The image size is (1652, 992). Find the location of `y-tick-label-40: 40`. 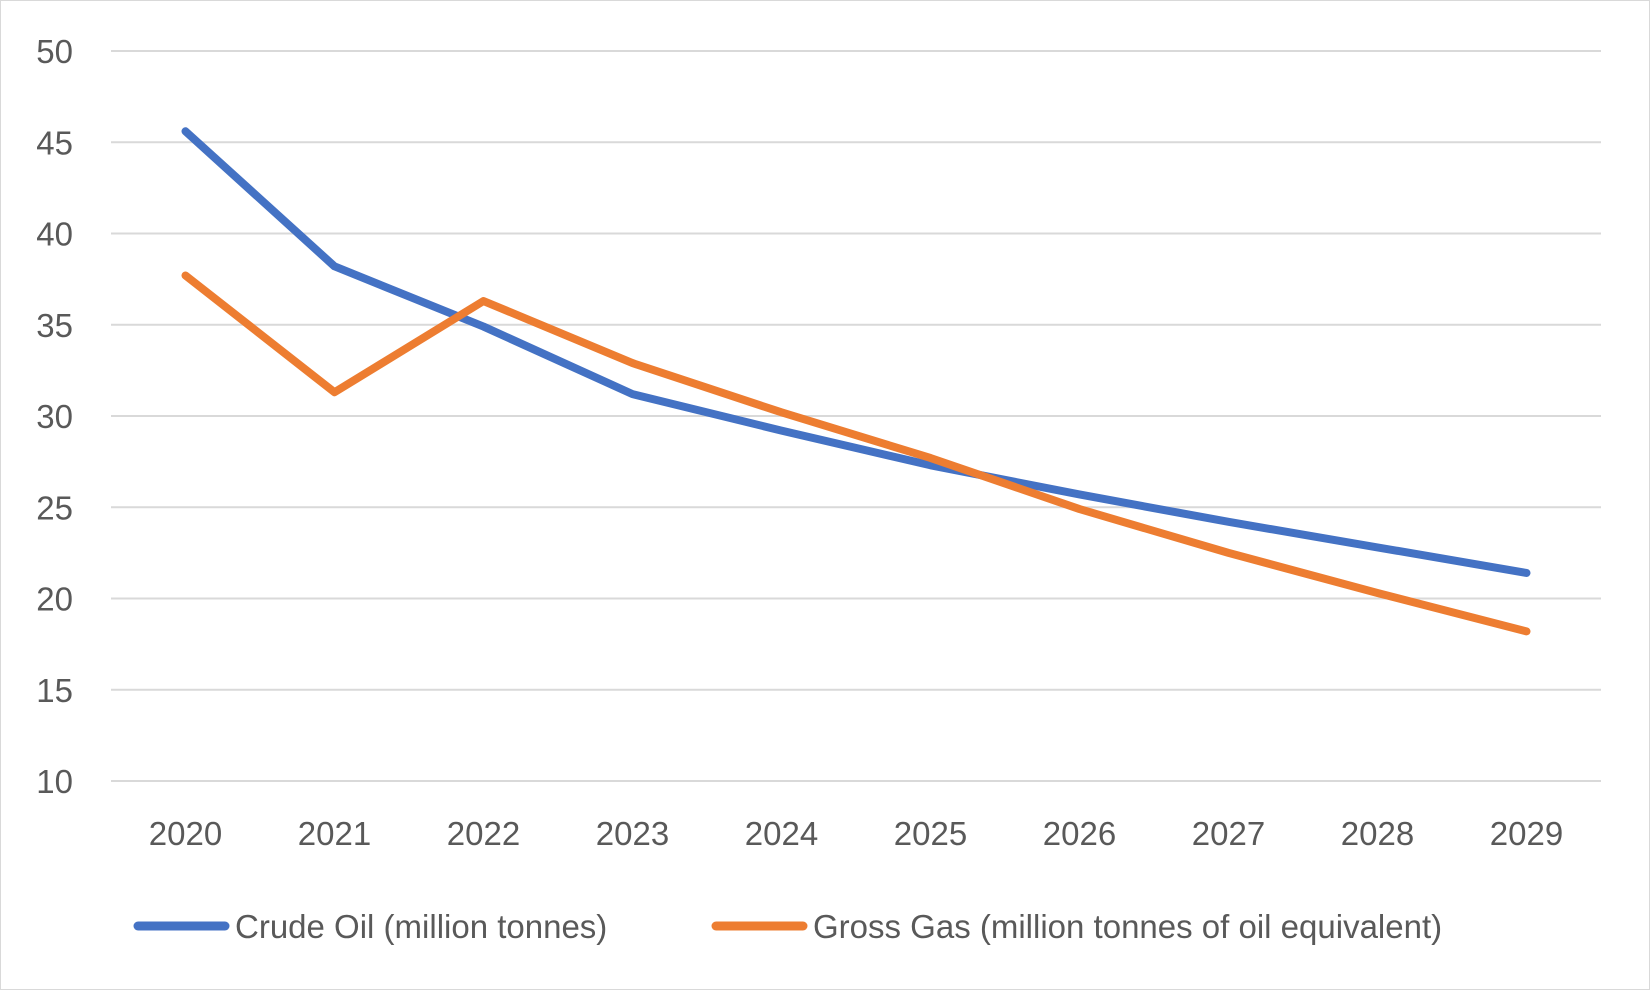

y-tick-label-40: 40 is located at coordinates (54, 234).